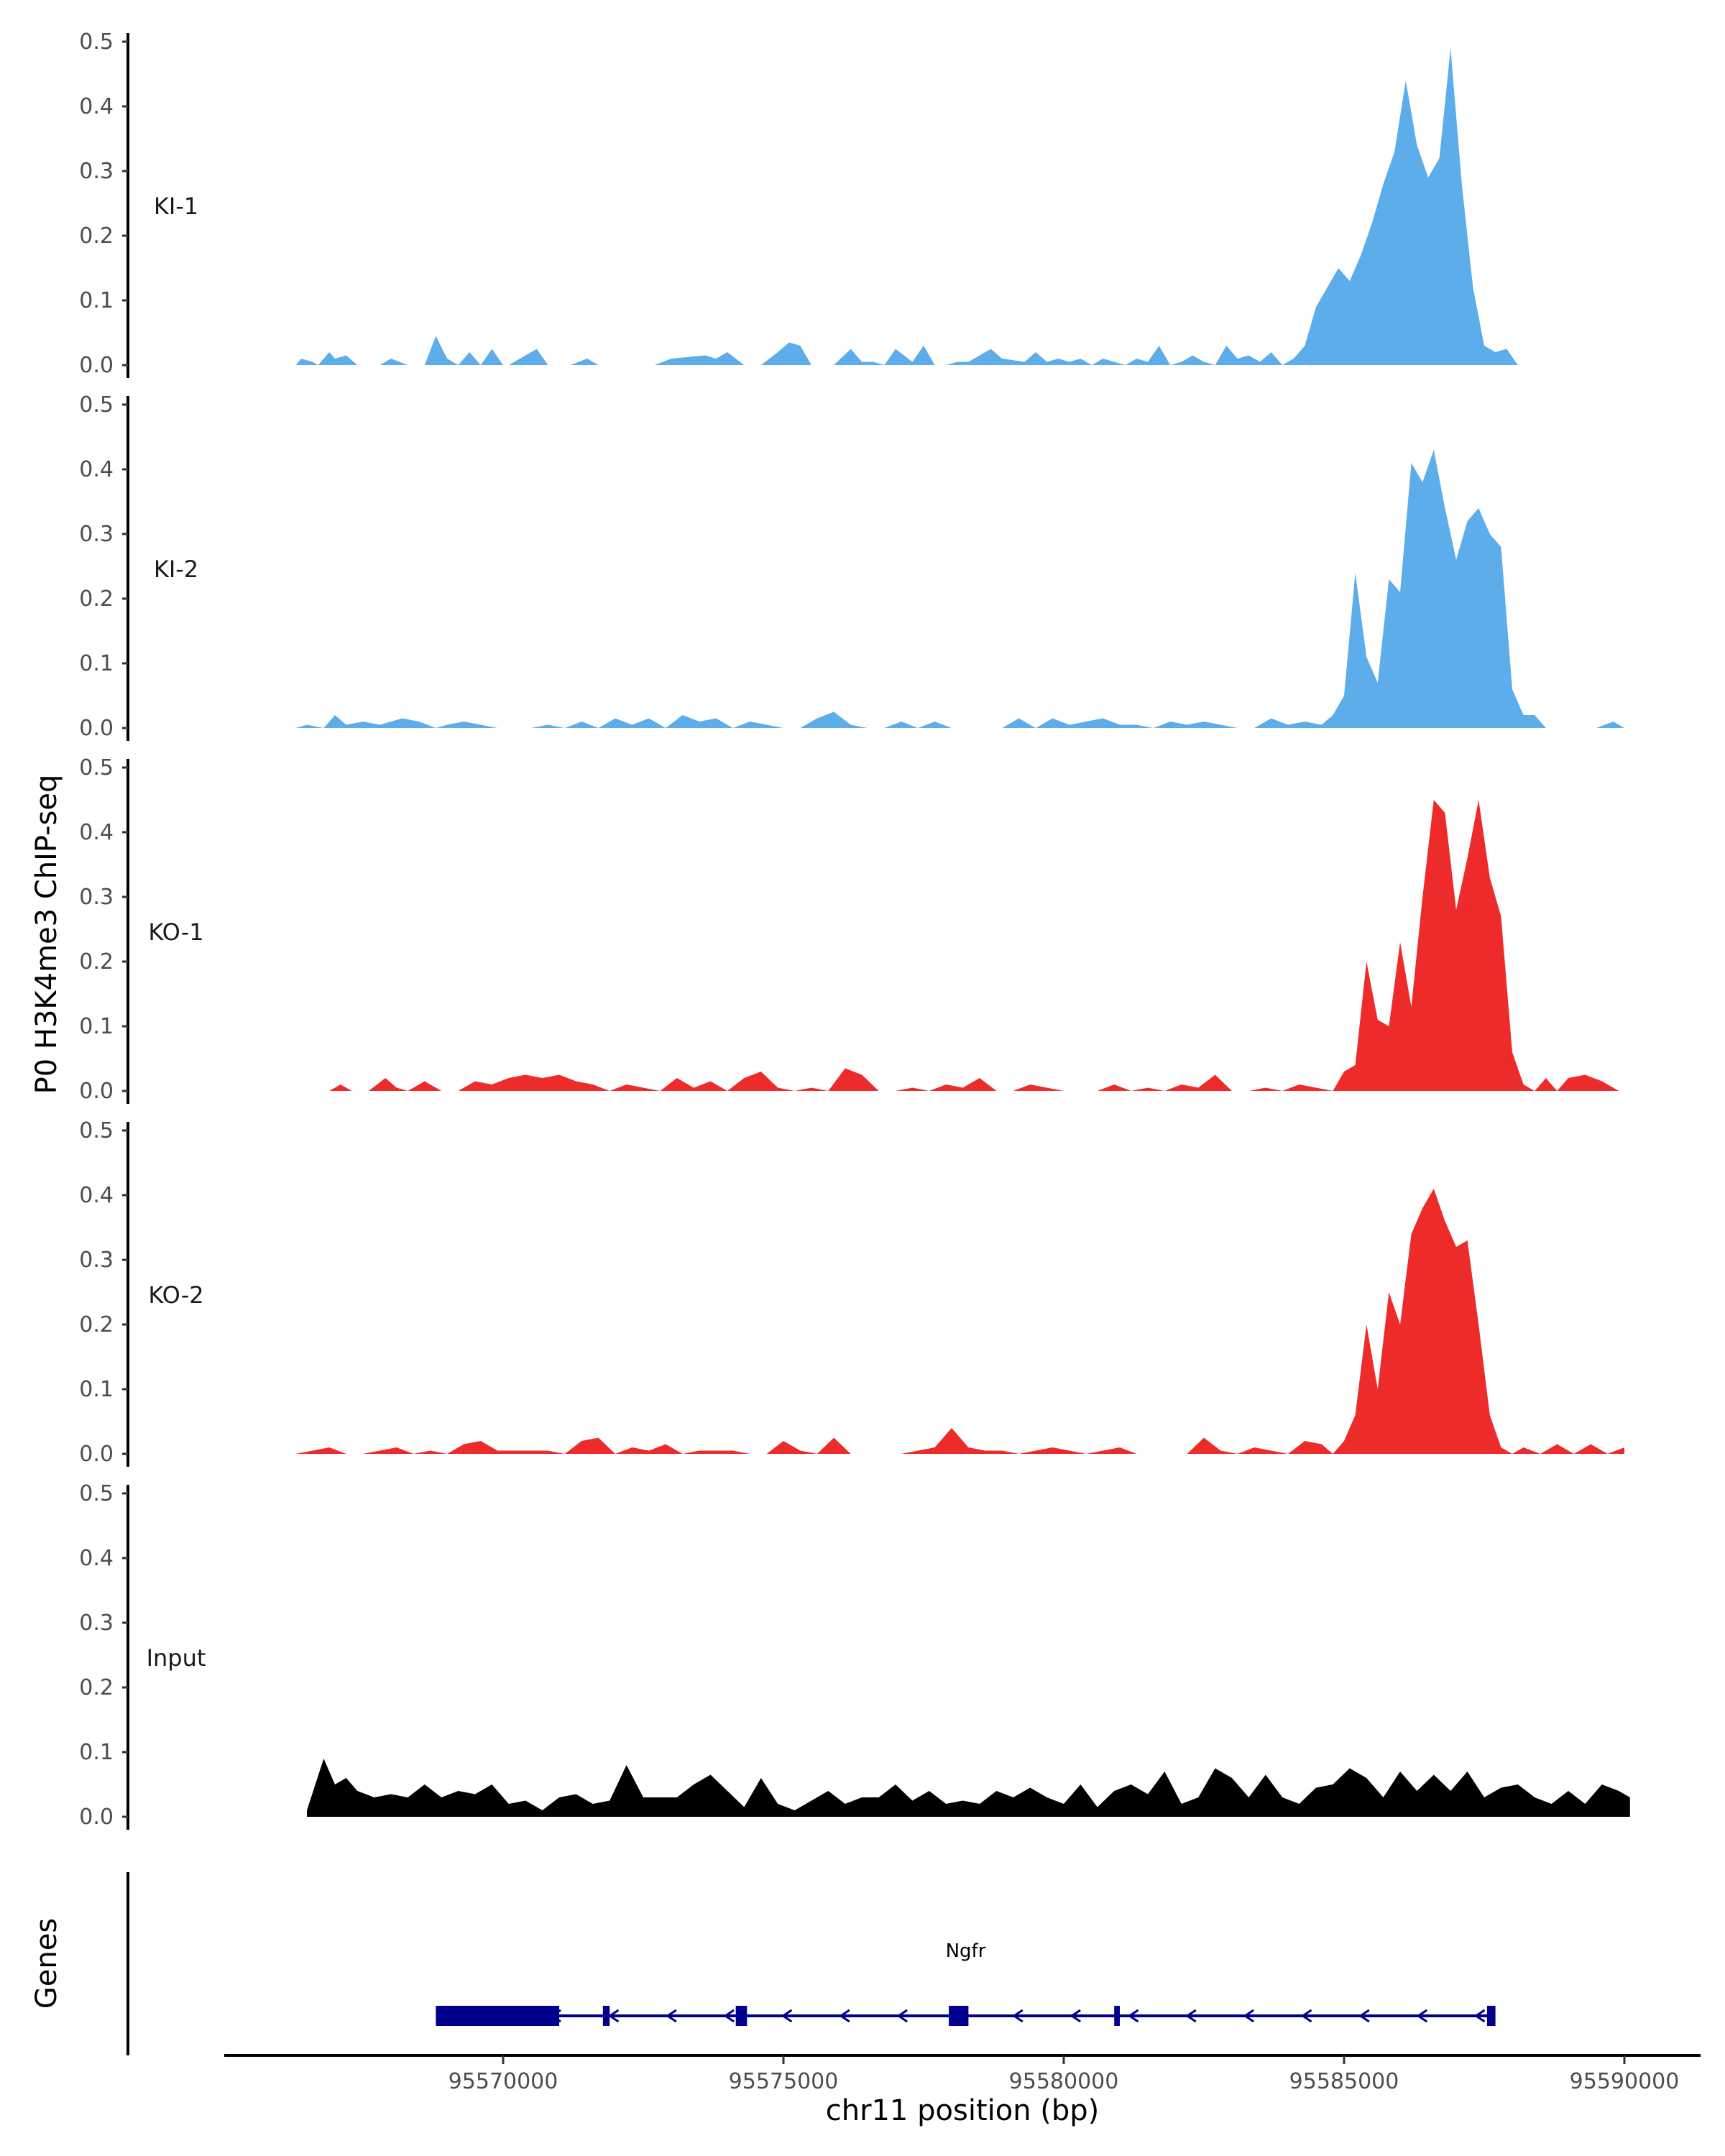  I want to click on gene-models: Ngfr, so click(966, 1983).